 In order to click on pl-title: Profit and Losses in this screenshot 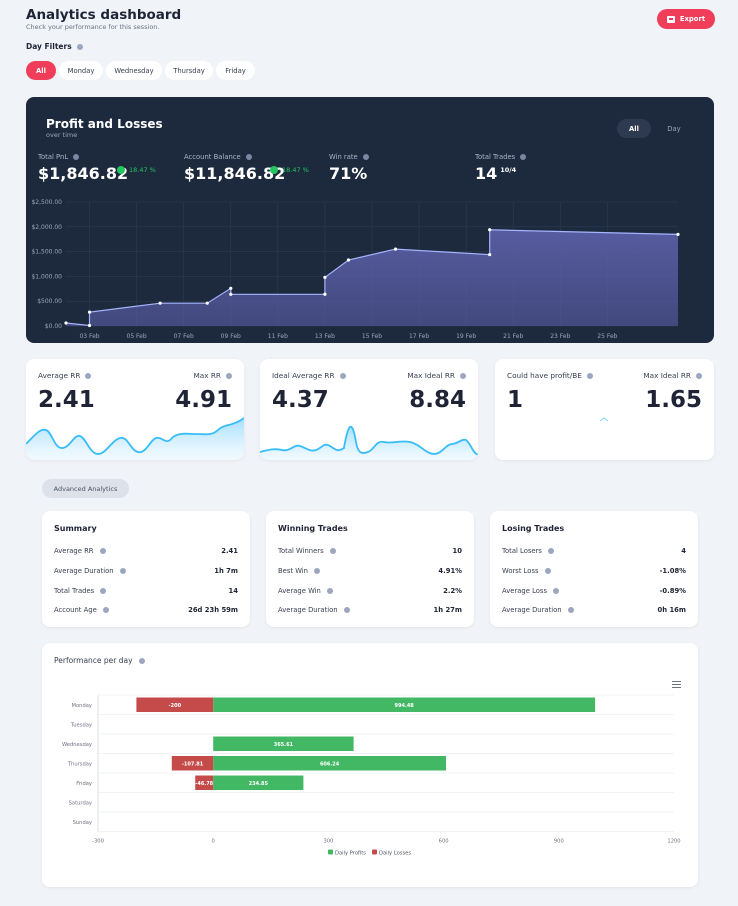, I will do `click(104, 124)`.